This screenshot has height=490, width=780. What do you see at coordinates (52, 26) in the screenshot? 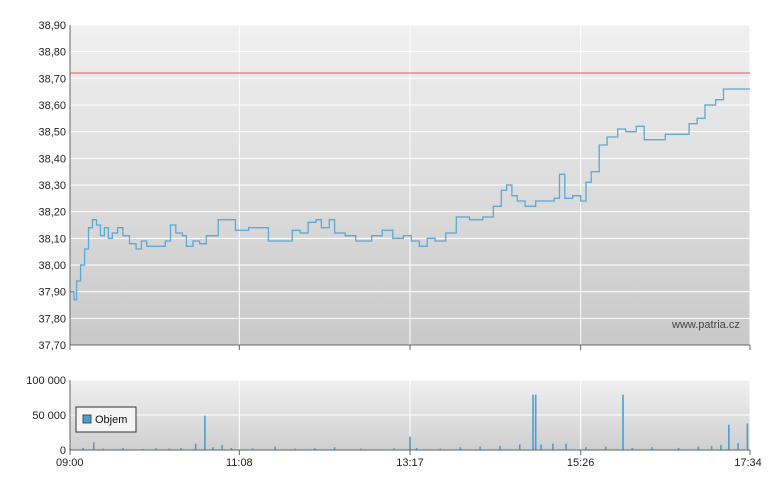
I see `price-y-tick-label: 38,90` at bounding box center [52, 26].